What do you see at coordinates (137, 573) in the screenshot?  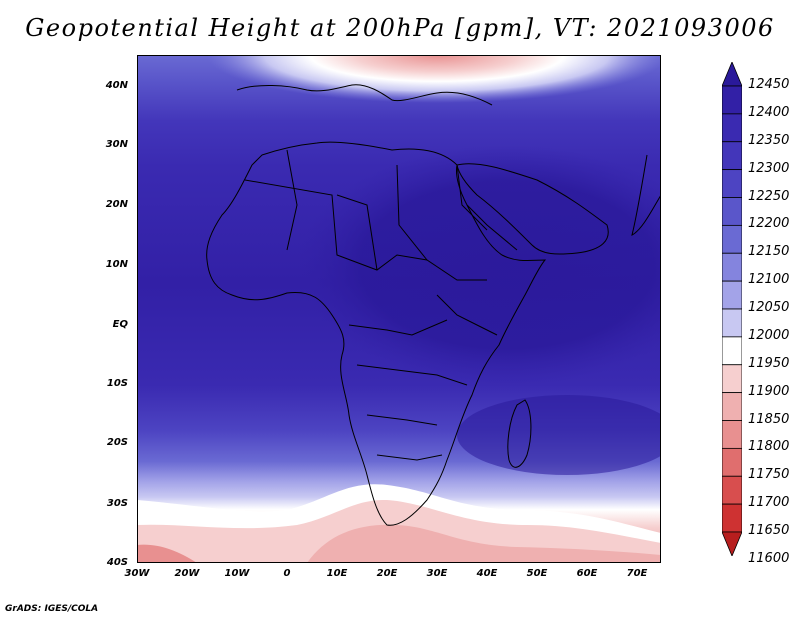 I see `lon-label-30w: 30W` at bounding box center [137, 573].